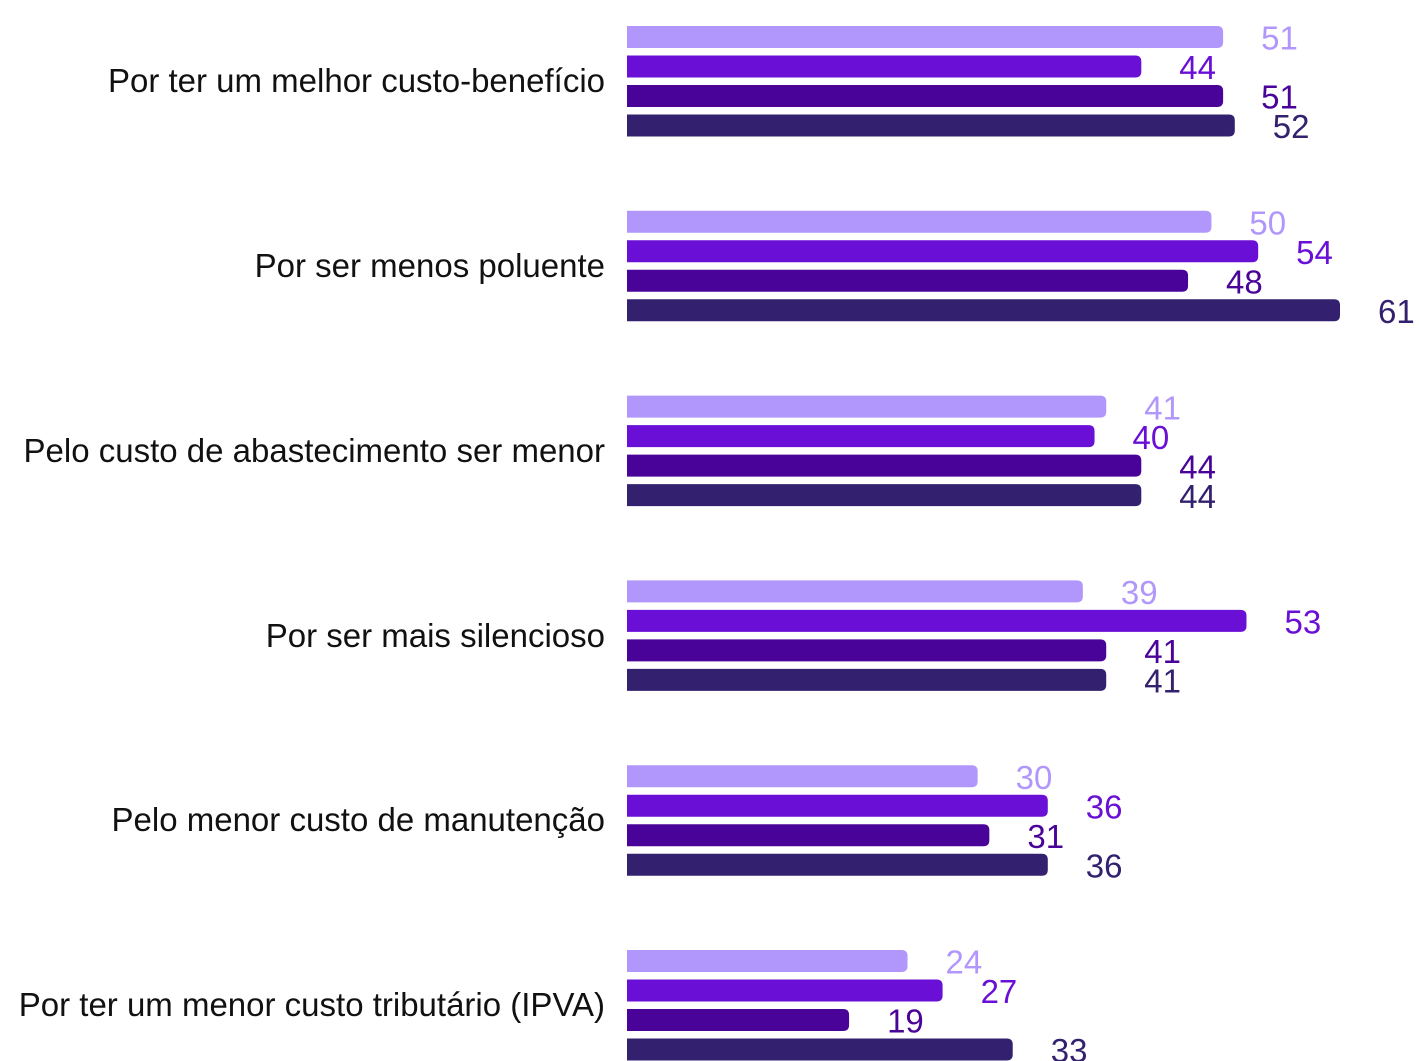 This screenshot has width=1419, height=1061. What do you see at coordinates (1151, 437) in the screenshot?
I see `value-label: 40` at bounding box center [1151, 437].